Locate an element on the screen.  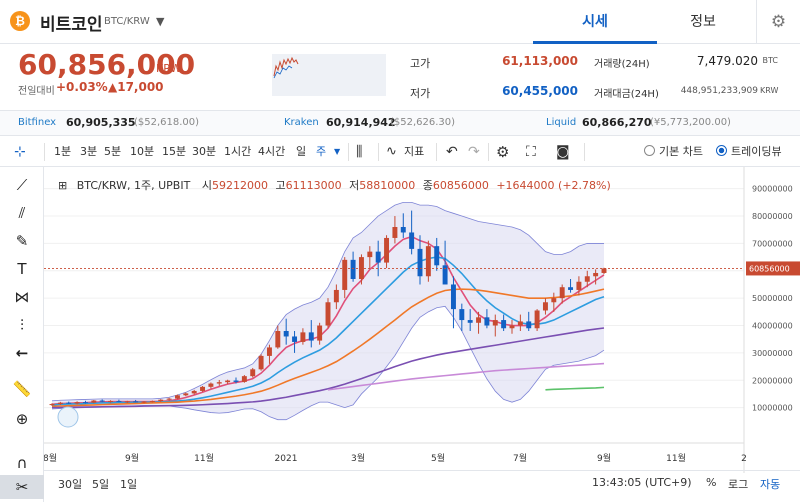
text-icon: T is located at coordinates (22, 269).